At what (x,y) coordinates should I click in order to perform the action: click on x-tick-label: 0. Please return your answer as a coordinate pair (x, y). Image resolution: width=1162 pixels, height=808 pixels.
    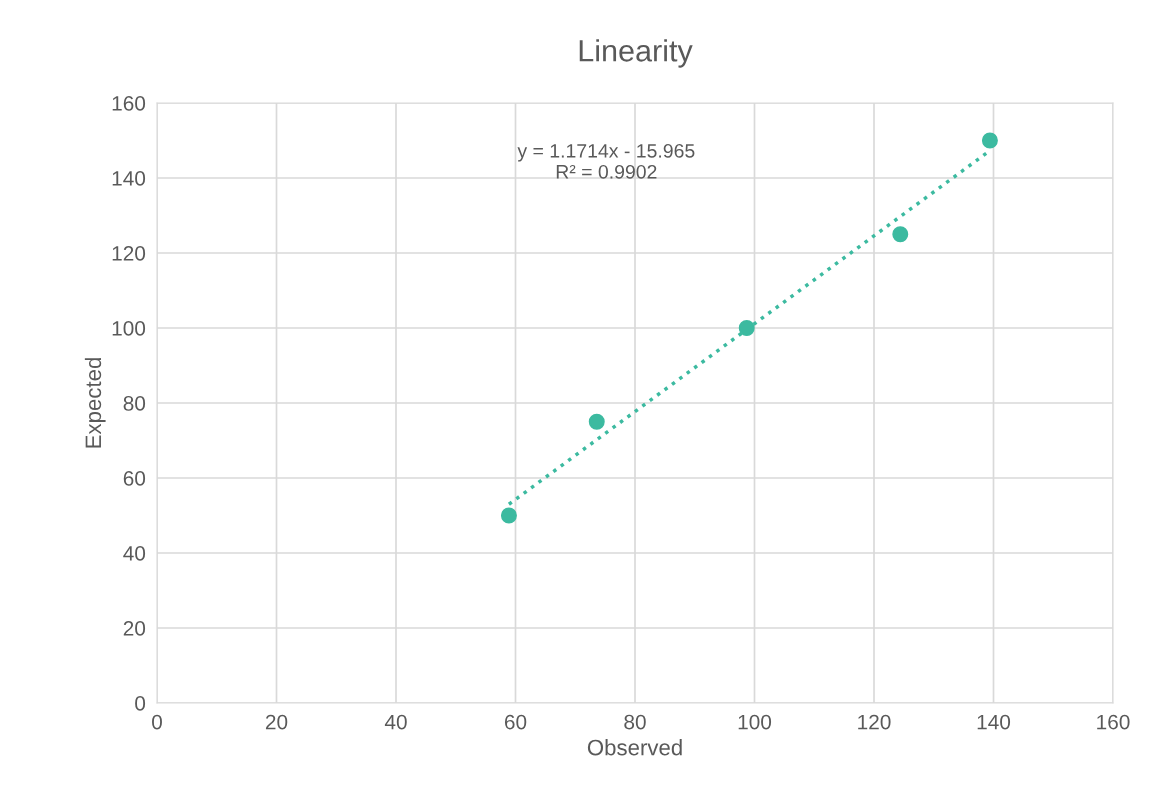
    Looking at the image, I should click on (157, 722).